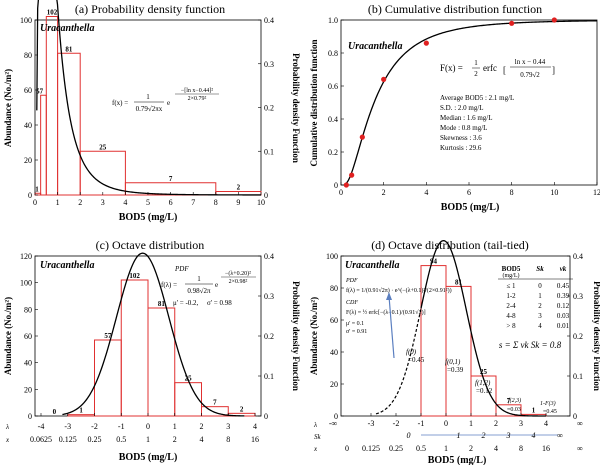 Image resolution: width=600 pixels, height=465 pixels. Describe the element at coordinates (332, 256) in the screenshot. I see `panel-d-y-tick-label: 100` at that location.